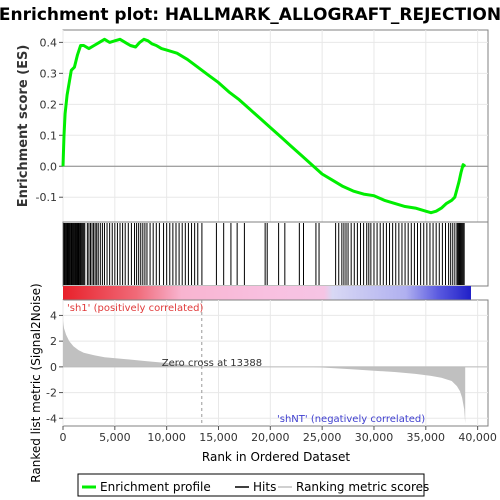 The height and width of the screenshot is (500, 500). What do you see at coordinates (51, 418) in the screenshot?
I see `metric-y-tick-label: -4` at bounding box center [51, 418].